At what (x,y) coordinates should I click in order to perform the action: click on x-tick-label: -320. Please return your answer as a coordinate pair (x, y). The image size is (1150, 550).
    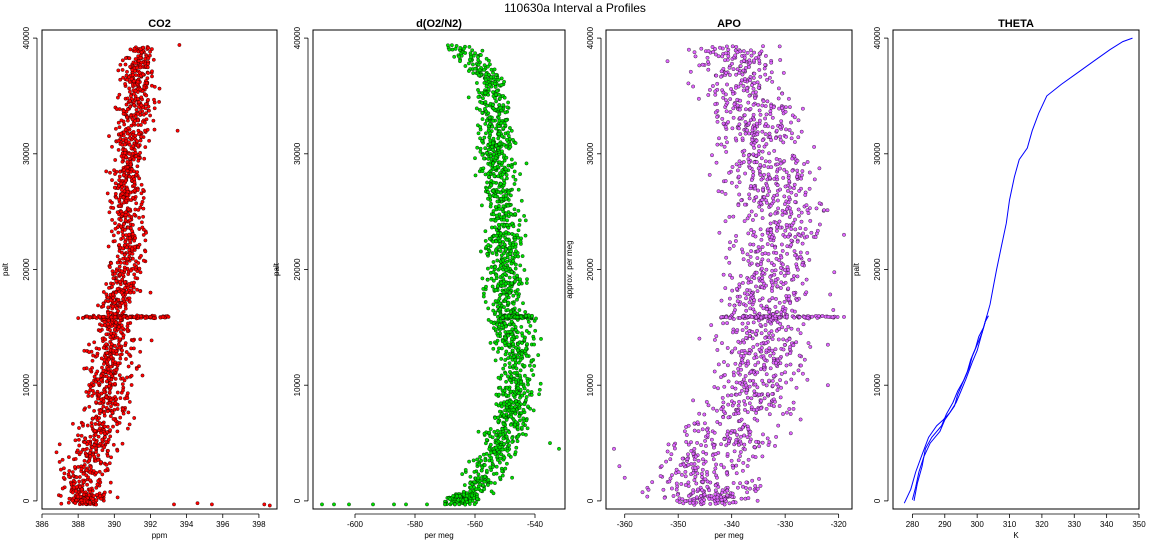
    Looking at the image, I should click on (839, 524).